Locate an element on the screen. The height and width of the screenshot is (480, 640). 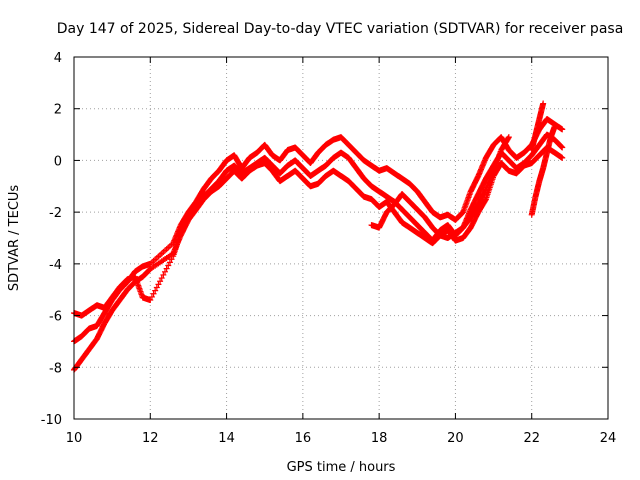
x-tick-label: 18 is located at coordinates (379, 438).